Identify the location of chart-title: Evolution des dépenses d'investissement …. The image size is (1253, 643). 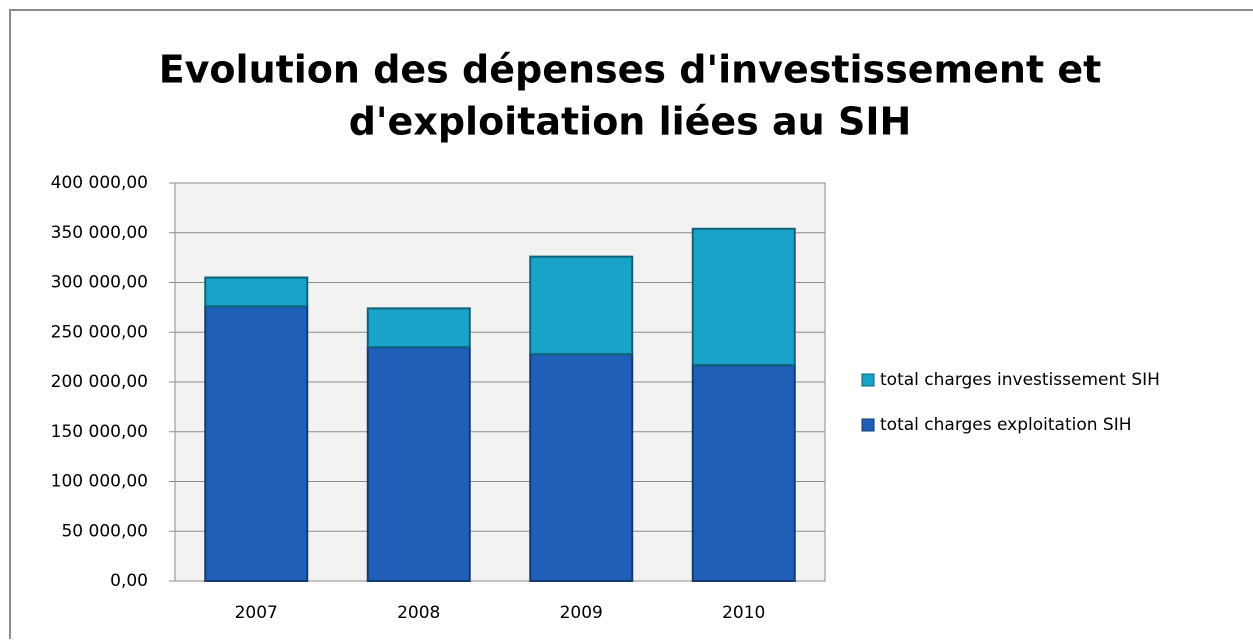
(630, 70).